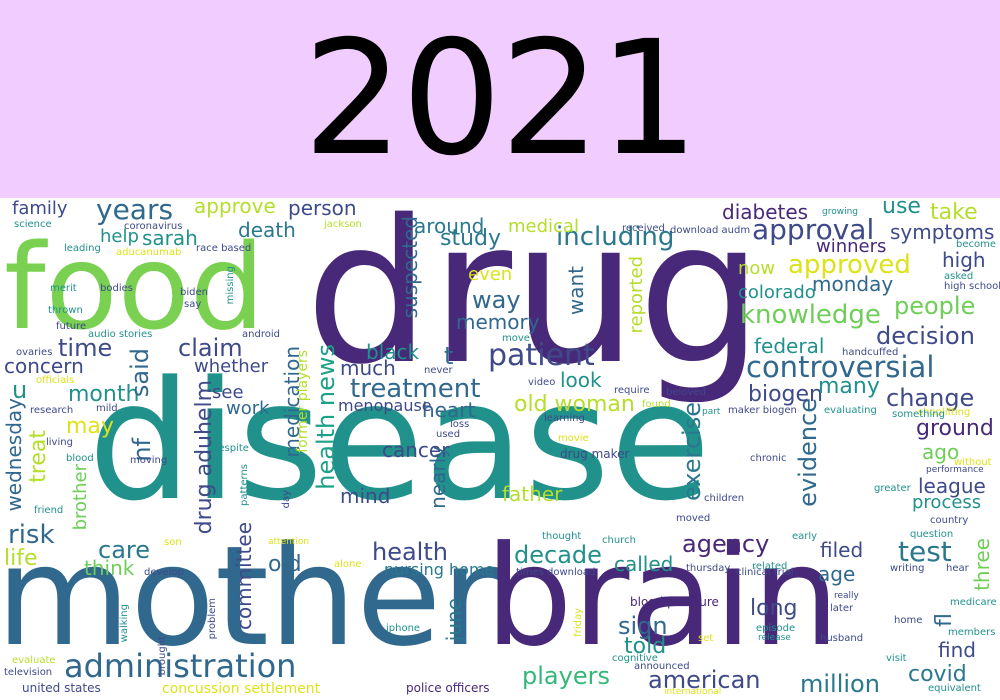  Describe the element at coordinates (644, 564) in the screenshot. I see `word-called: called` at that location.